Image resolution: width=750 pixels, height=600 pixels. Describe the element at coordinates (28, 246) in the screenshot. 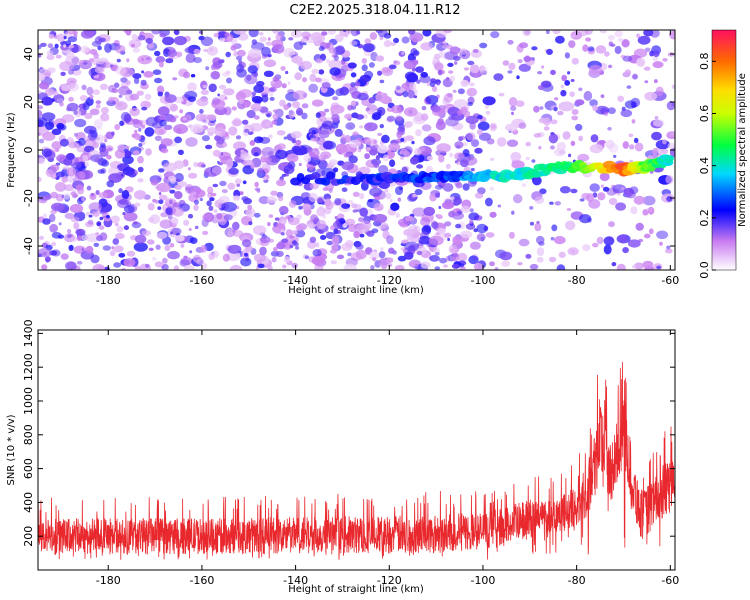

I see `y-tick-label: -40` at that location.